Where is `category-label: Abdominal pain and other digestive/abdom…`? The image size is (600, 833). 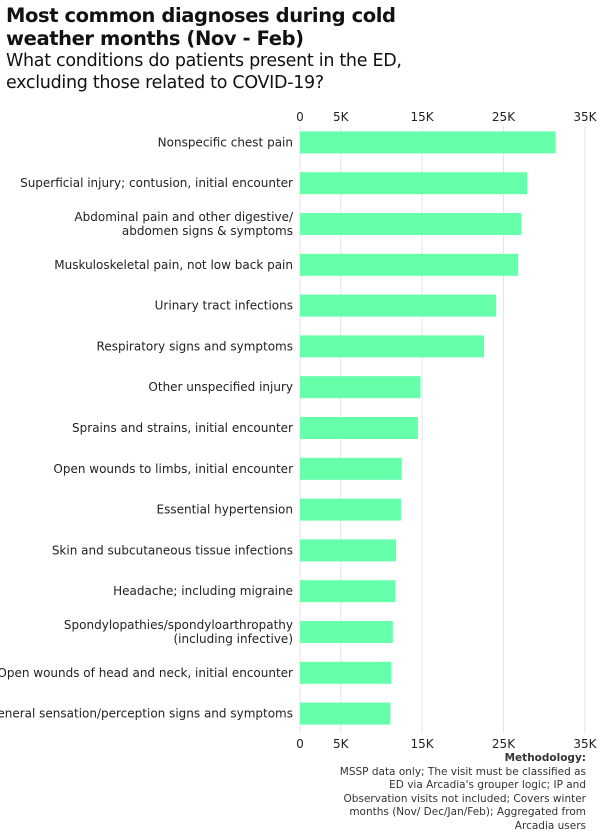 category-label: Abdominal pain and other digestive/abdom… is located at coordinates (184, 224).